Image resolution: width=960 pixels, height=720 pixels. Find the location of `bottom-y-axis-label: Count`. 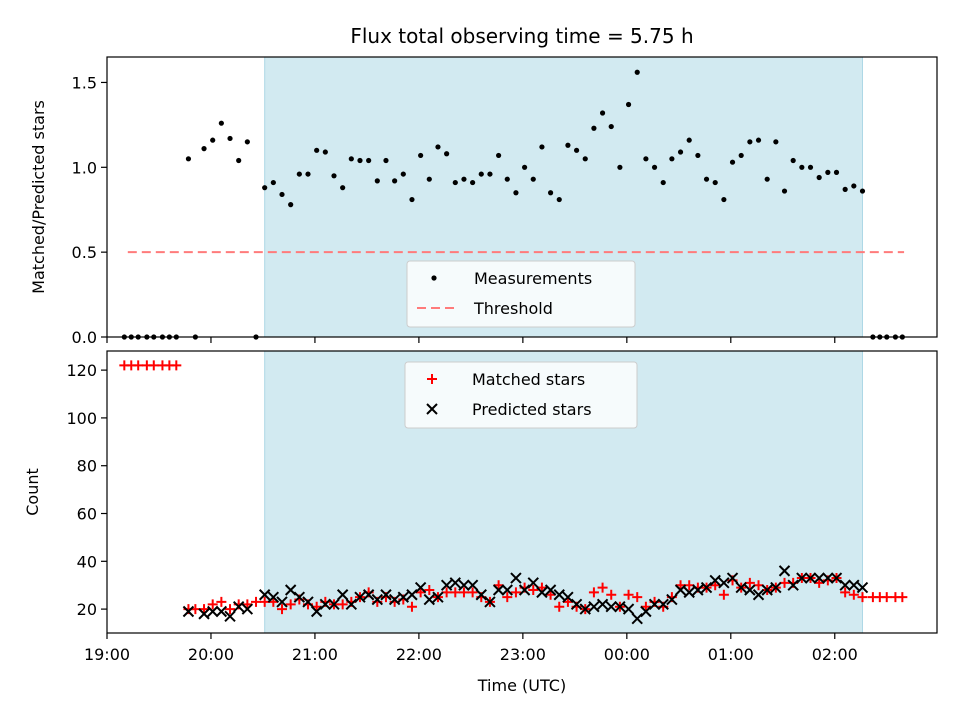

bottom-y-axis-label: Count is located at coordinates (32, 492).